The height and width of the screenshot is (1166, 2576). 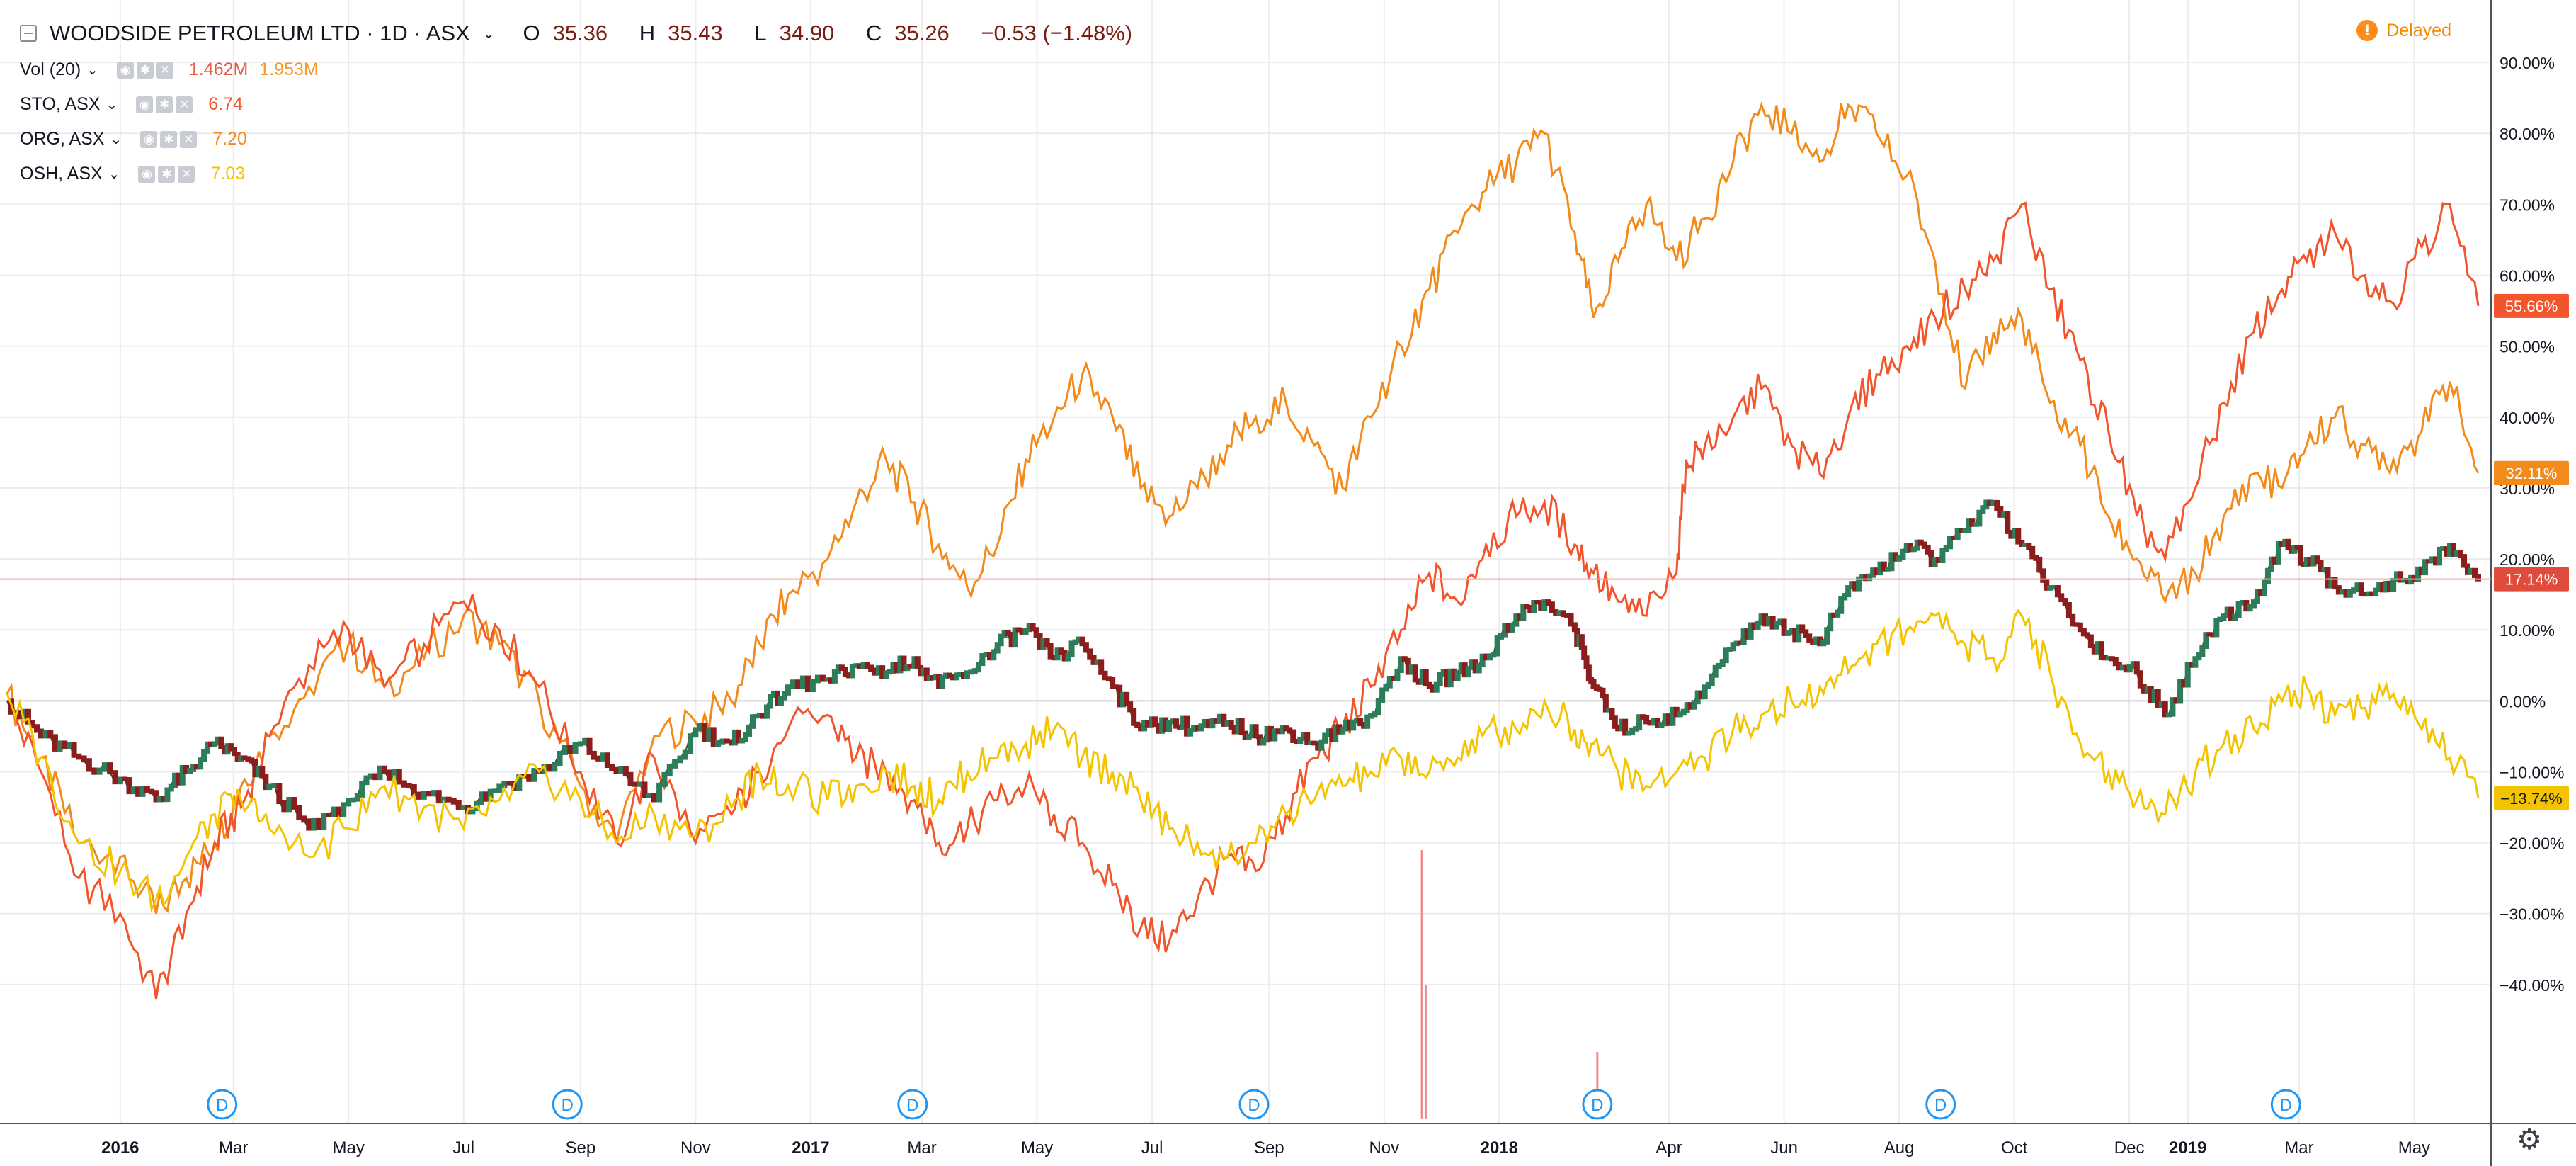 I want to click on price-axis-tick-label: −10.00%, so click(x=2532, y=772).